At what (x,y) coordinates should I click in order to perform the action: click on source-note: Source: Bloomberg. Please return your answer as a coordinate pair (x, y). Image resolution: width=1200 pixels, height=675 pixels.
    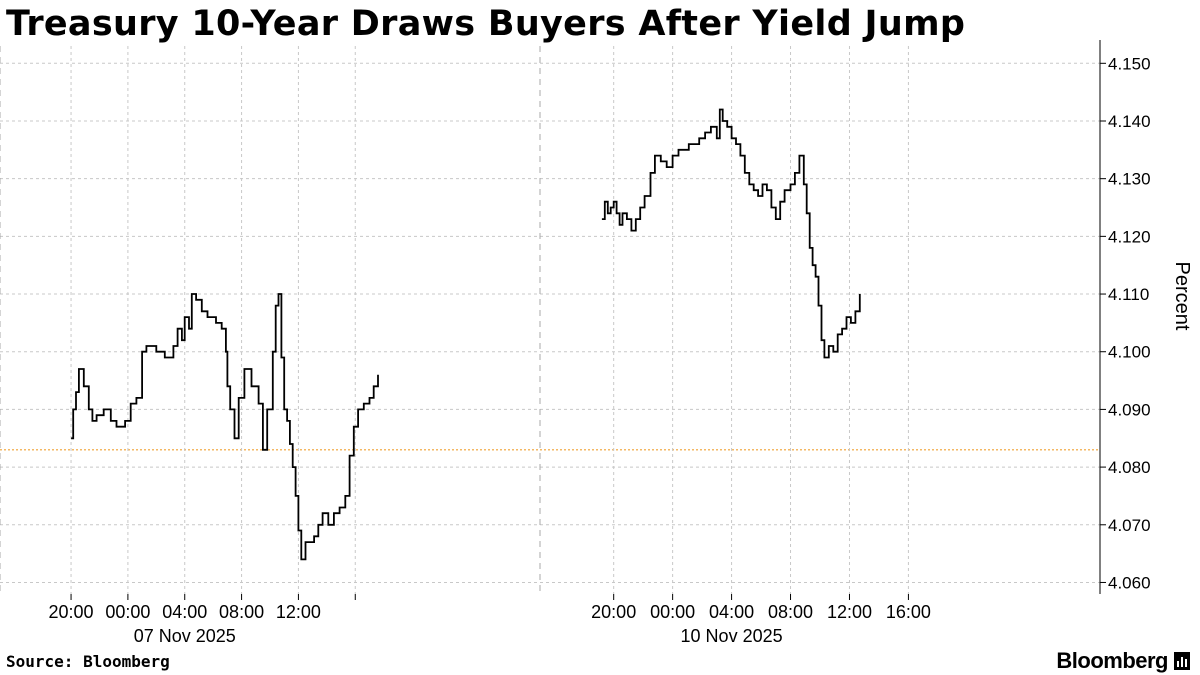
    Looking at the image, I should click on (88, 661).